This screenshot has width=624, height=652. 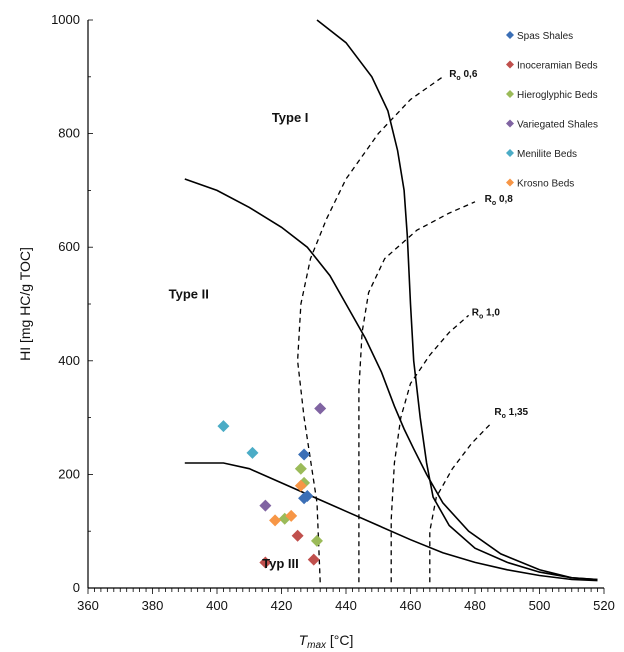 What do you see at coordinates (189, 293) in the screenshot?
I see `region-label: Type II` at bounding box center [189, 293].